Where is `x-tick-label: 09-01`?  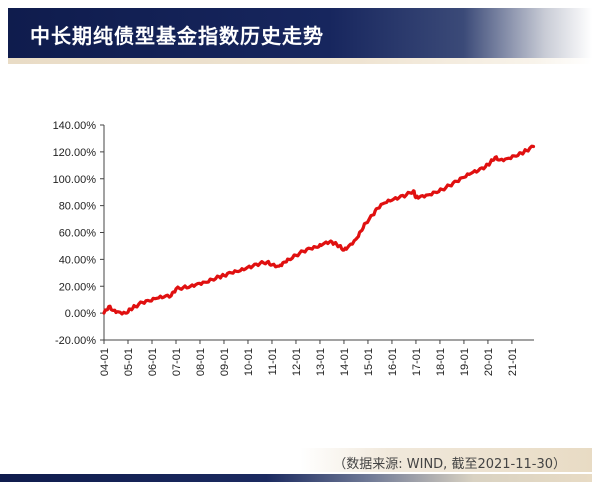
x-tick-label: 09-01 is located at coordinates (225, 362).